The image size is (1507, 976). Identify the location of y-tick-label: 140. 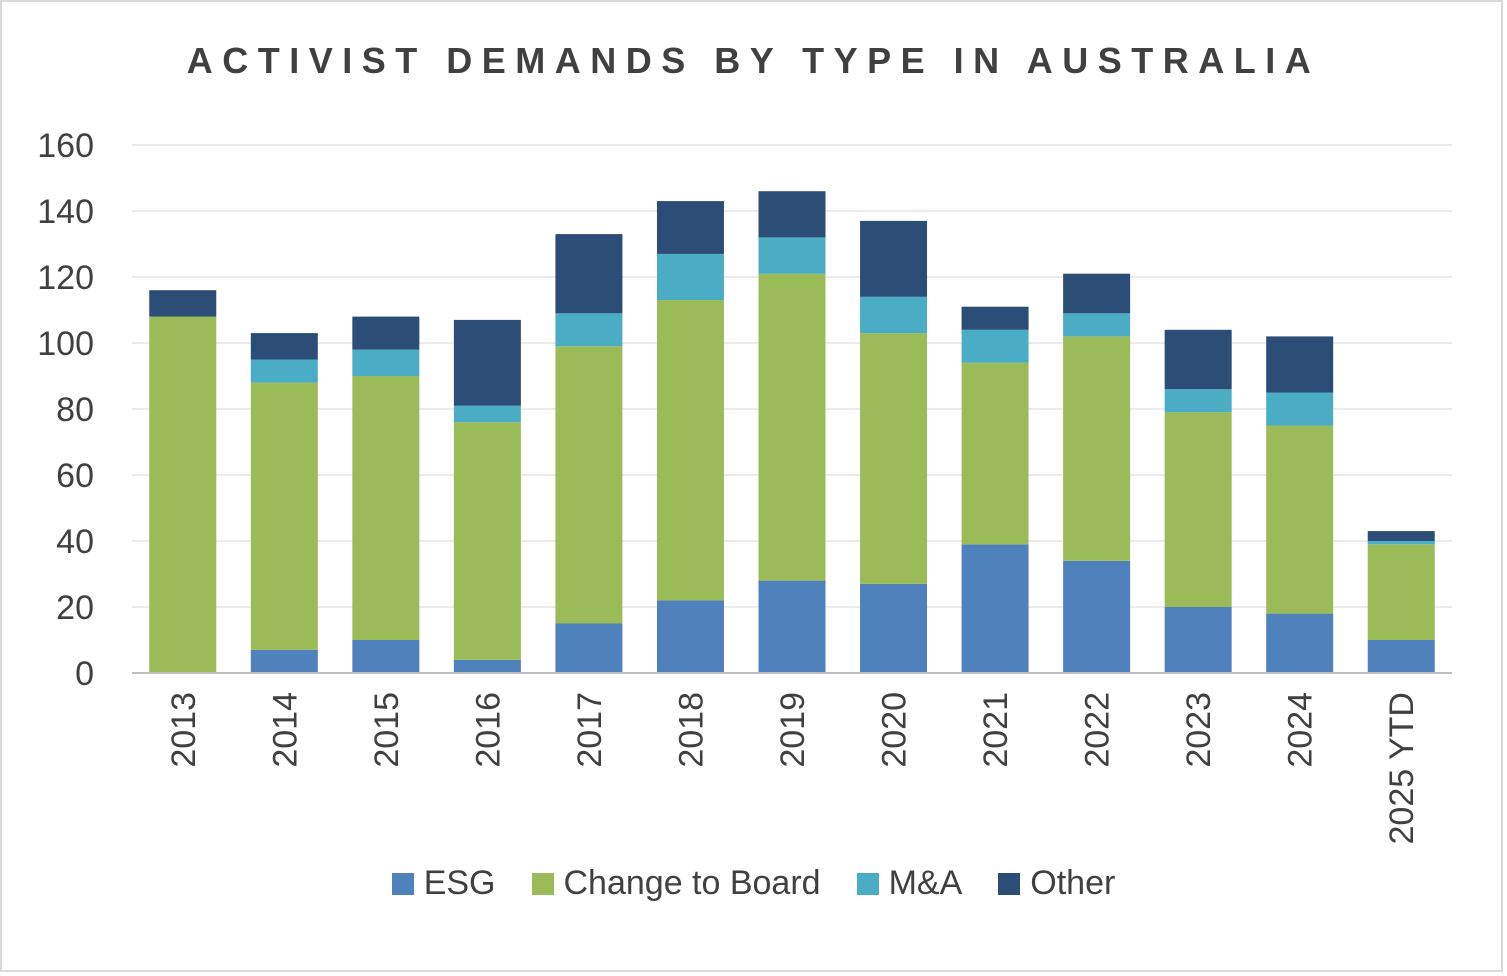
(65, 212).